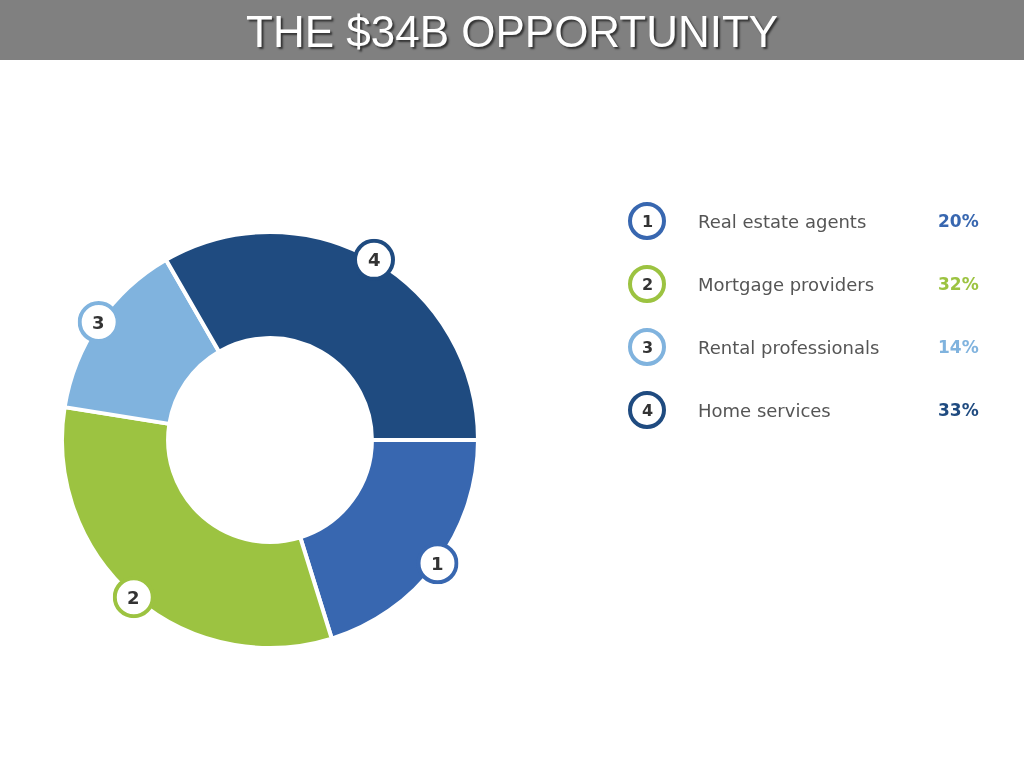 This screenshot has height=768, width=1024. I want to click on legend-label: Rental professionals, so click(789, 347).